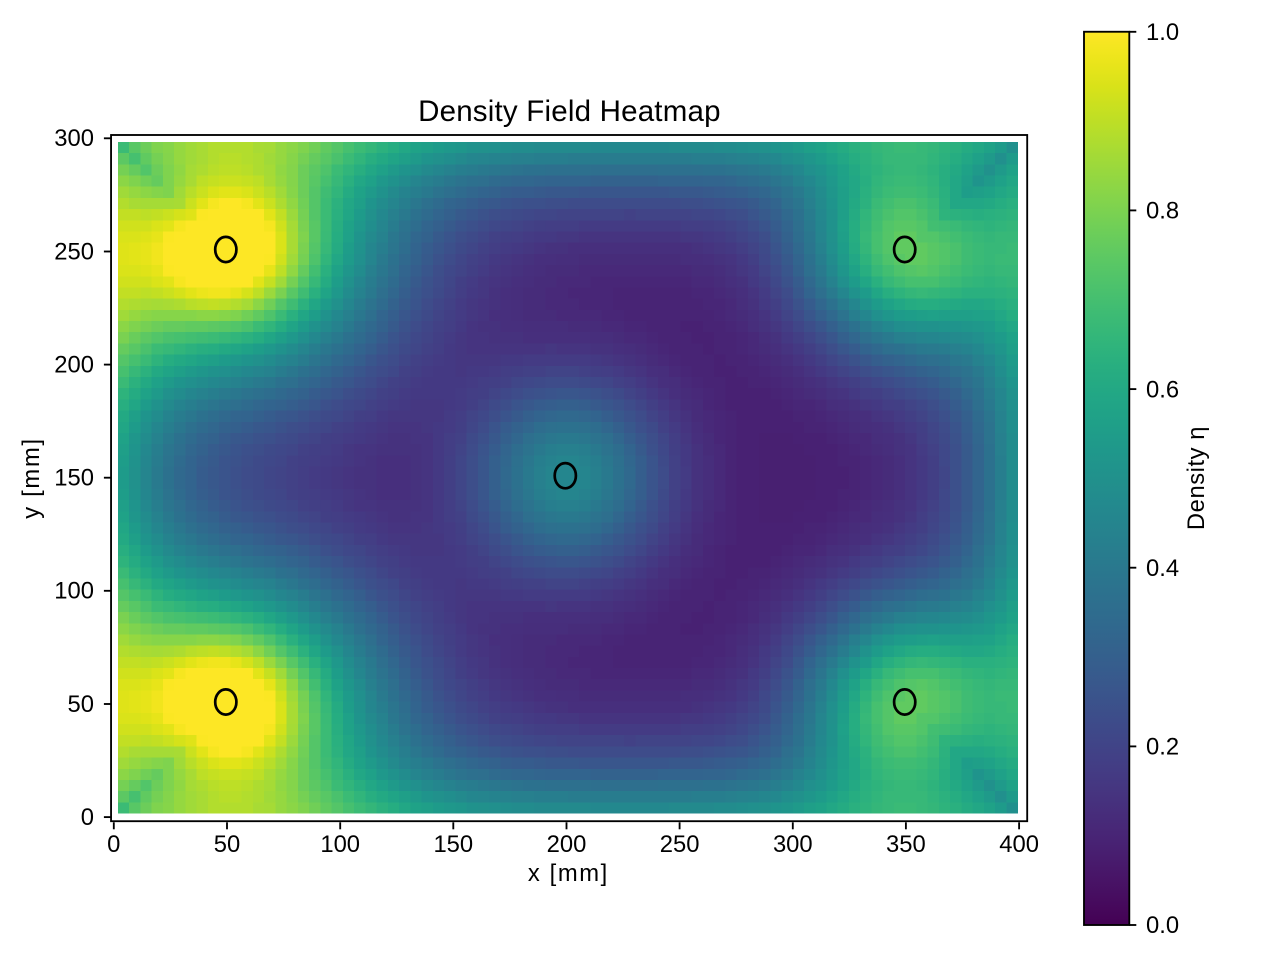 This screenshot has height=960, width=1280. Describe the element at coordinates (568, 873) in the screenshot. I see `svg-text: x [mm]` at that location.